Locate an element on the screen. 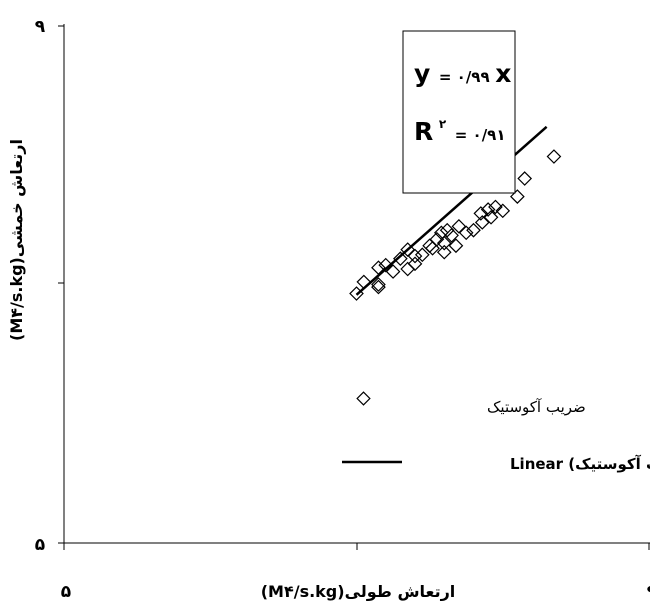  x-tick-label-right: ۹ is located at coordinates (648, 592).